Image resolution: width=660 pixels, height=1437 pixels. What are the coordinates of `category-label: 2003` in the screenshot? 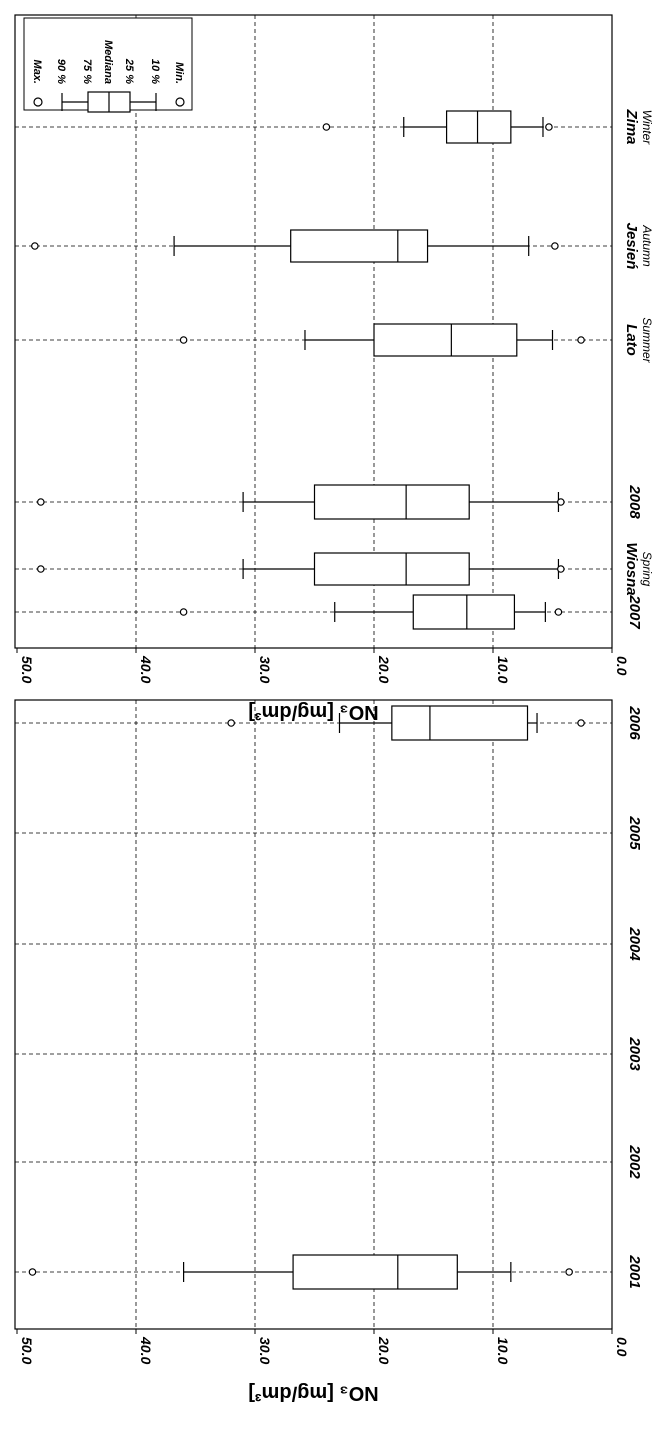 It's located at (634, 1053).